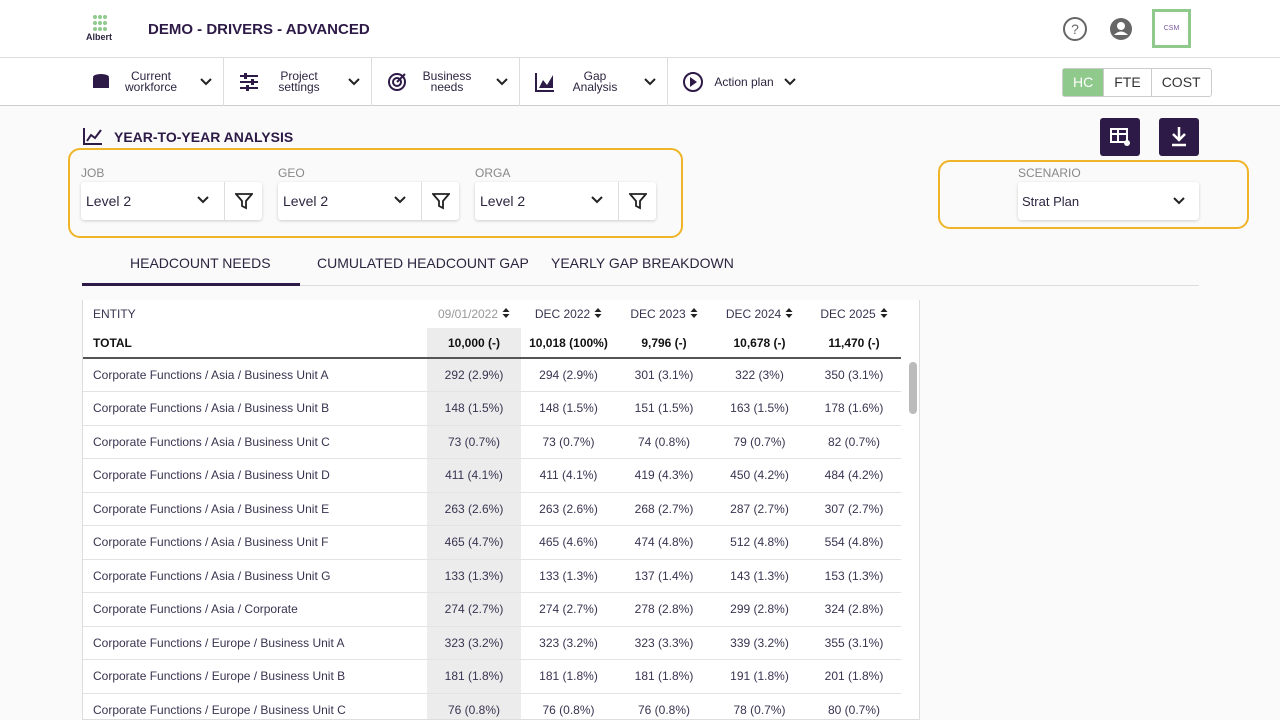  What do you see at coordinates (114, 314) in the screenshot?
I see `column-label: ENTITY` at bounding box center [114, 314].